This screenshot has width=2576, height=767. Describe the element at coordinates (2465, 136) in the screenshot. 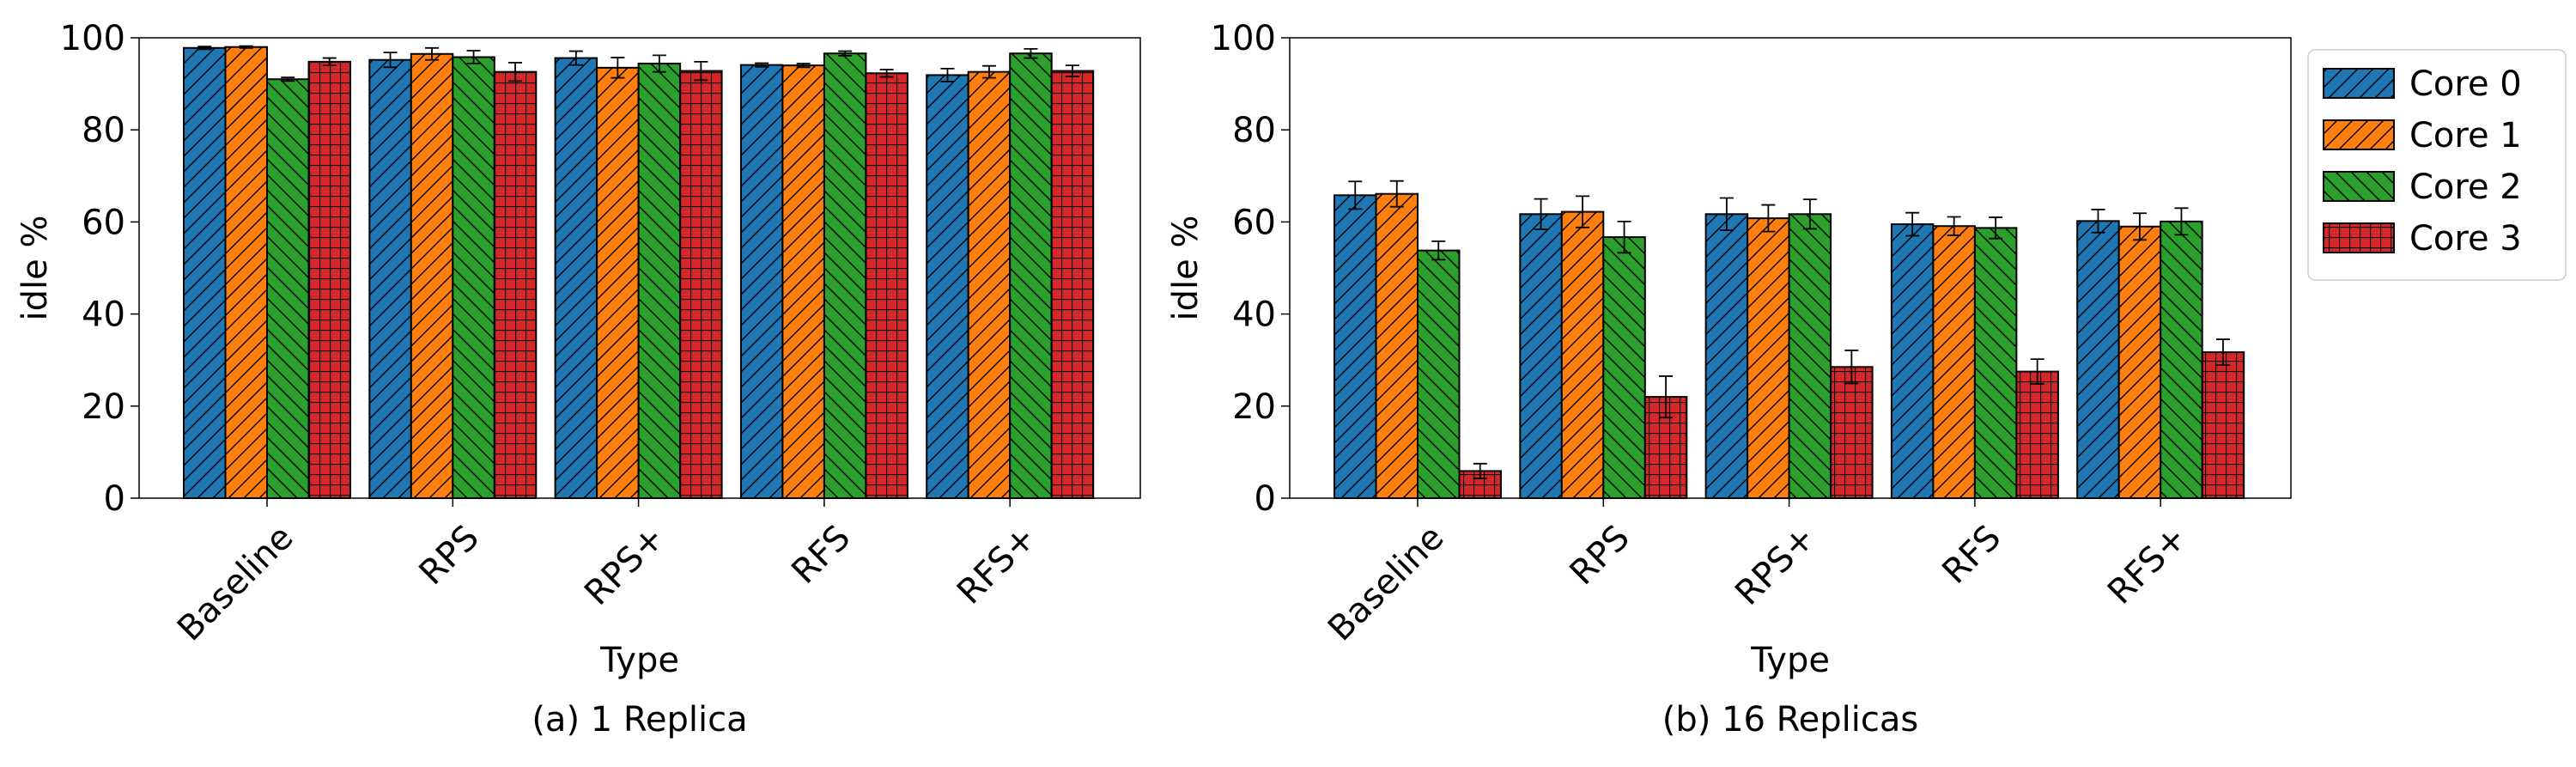

I see `legend-label-core-1: Core 1` at that location.